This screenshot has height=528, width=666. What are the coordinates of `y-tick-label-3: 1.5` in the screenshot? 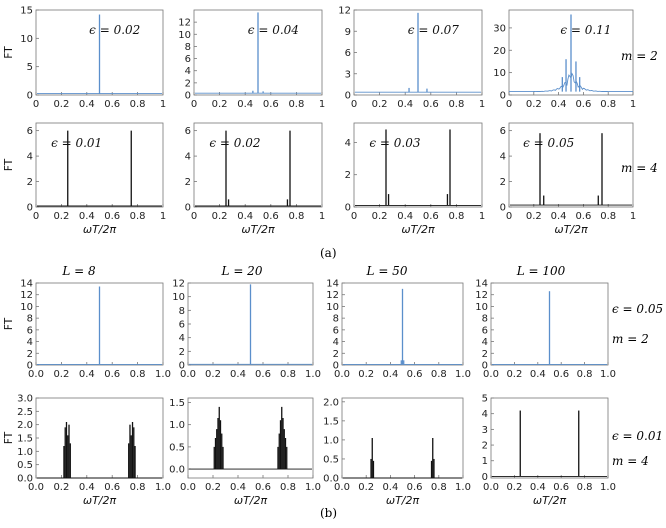 It's located at (25, 439).